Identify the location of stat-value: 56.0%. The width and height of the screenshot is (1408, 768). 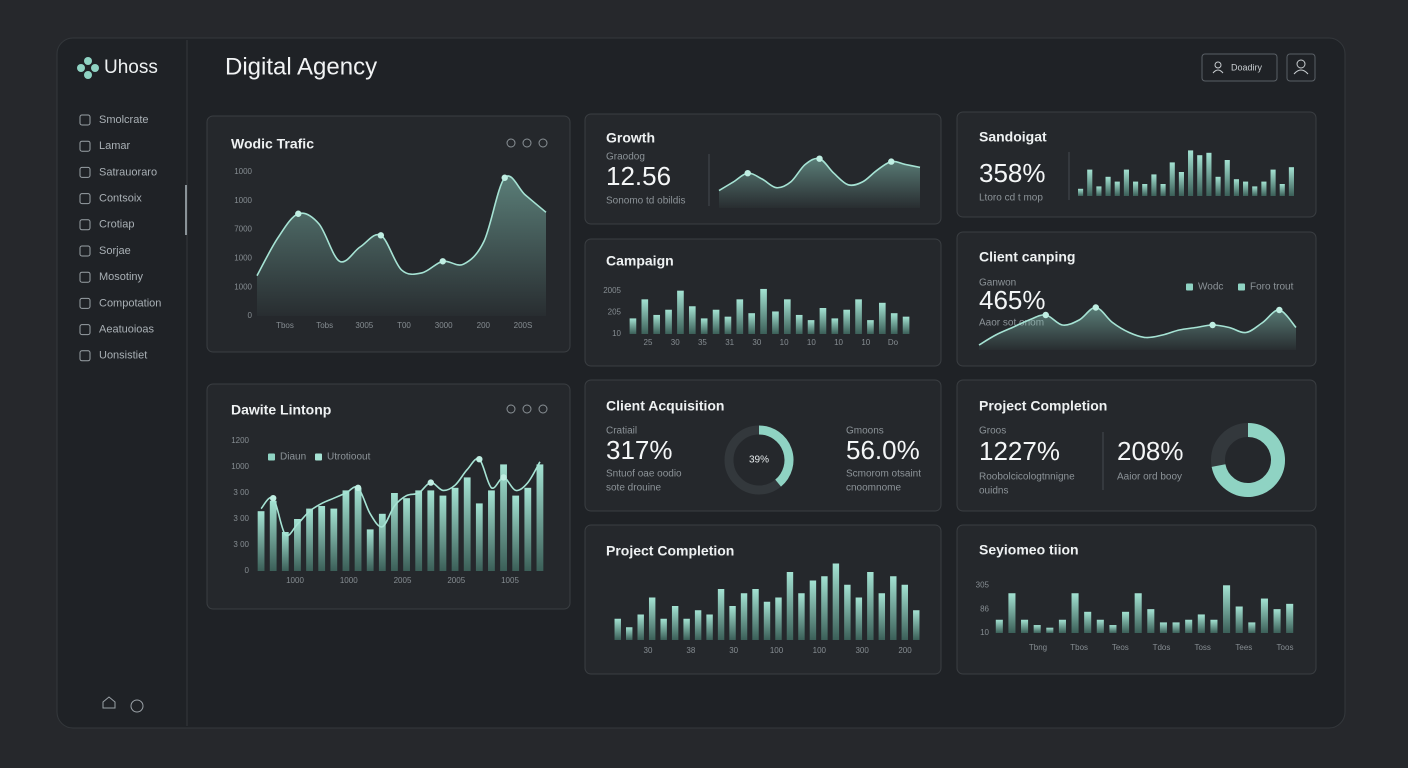
(883, 450).